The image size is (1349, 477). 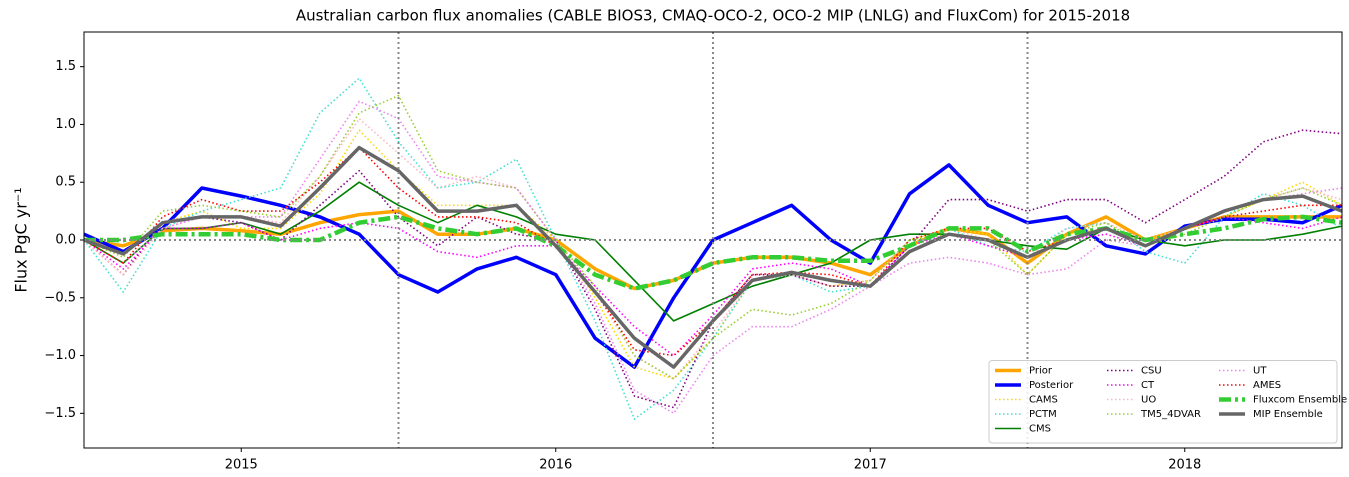 What do you see at coordinates (65, 66) in the screenshot?
I see `y-tick-label: 1.5` at bounding box center [65, 66].